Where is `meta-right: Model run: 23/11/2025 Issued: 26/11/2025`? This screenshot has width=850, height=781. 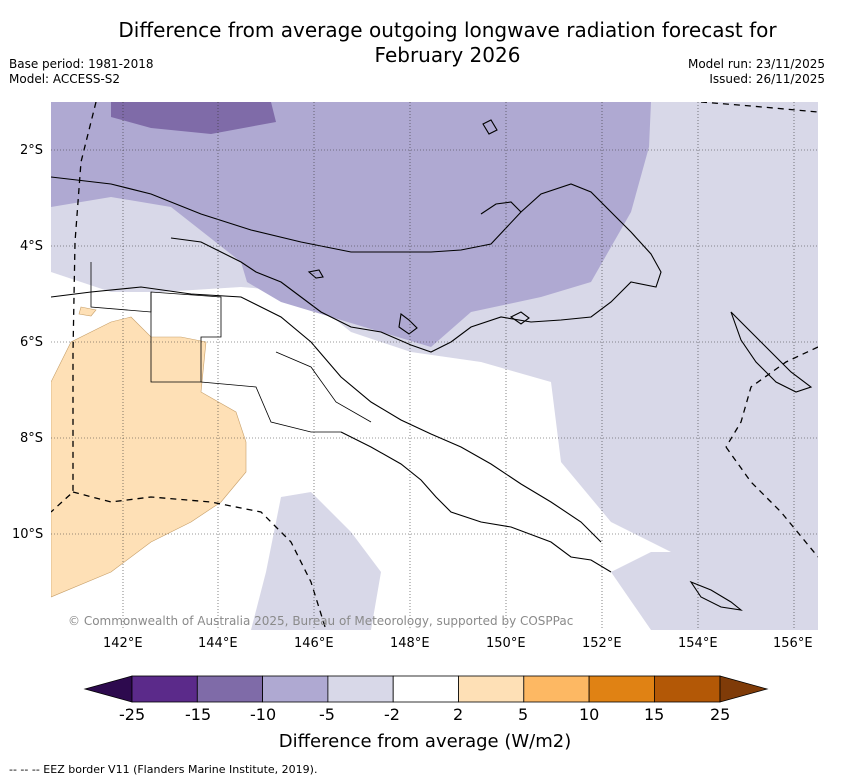 meta-right: Model run: 23/11/2025 Issued: 26/11/2025 is located at coordinates (756, 72).